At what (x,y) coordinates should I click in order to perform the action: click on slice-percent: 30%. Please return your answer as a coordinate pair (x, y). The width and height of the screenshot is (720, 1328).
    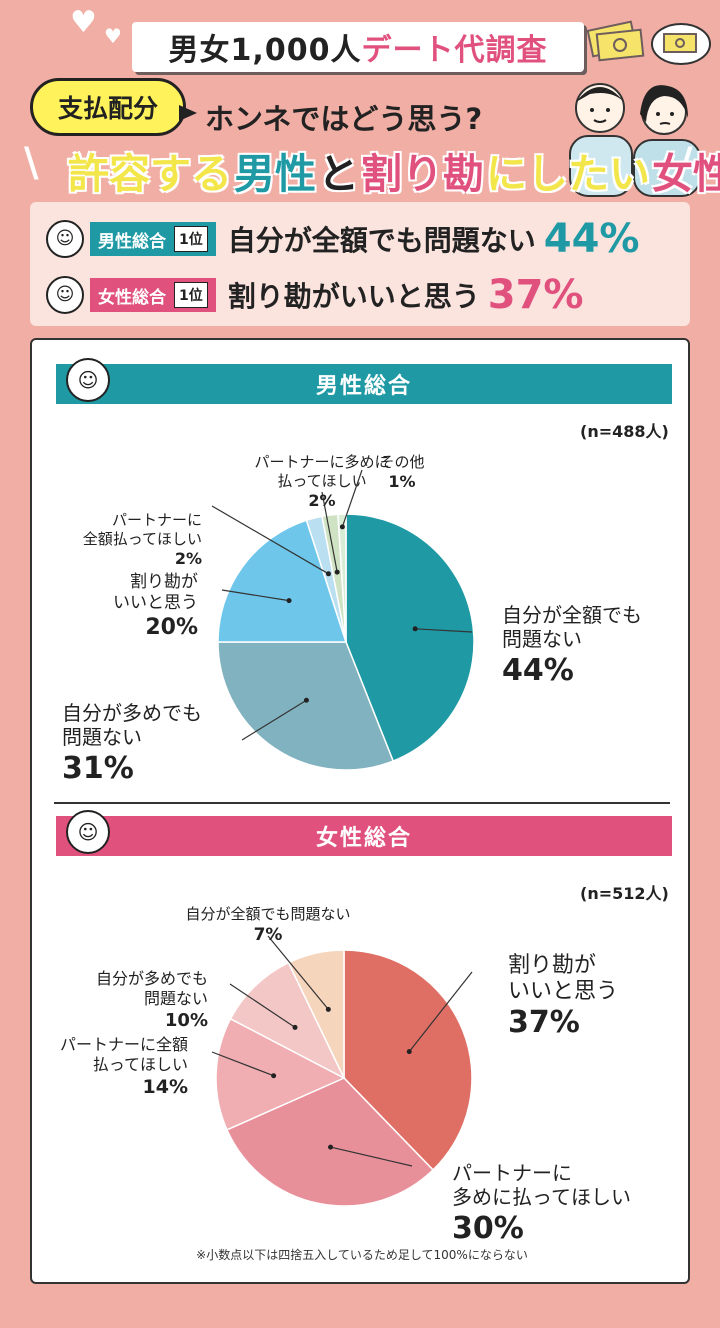
    Looking at the image, I should click on (488, 1228).